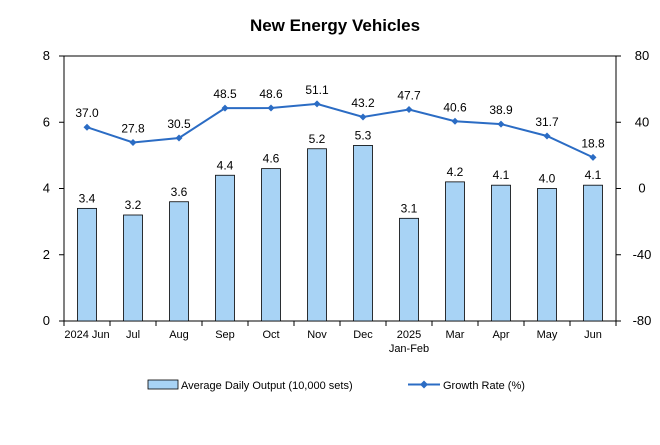  Describe the element at coordinates (46, 188) in the screenshot. I see `left-tick-label: 4` at that location.